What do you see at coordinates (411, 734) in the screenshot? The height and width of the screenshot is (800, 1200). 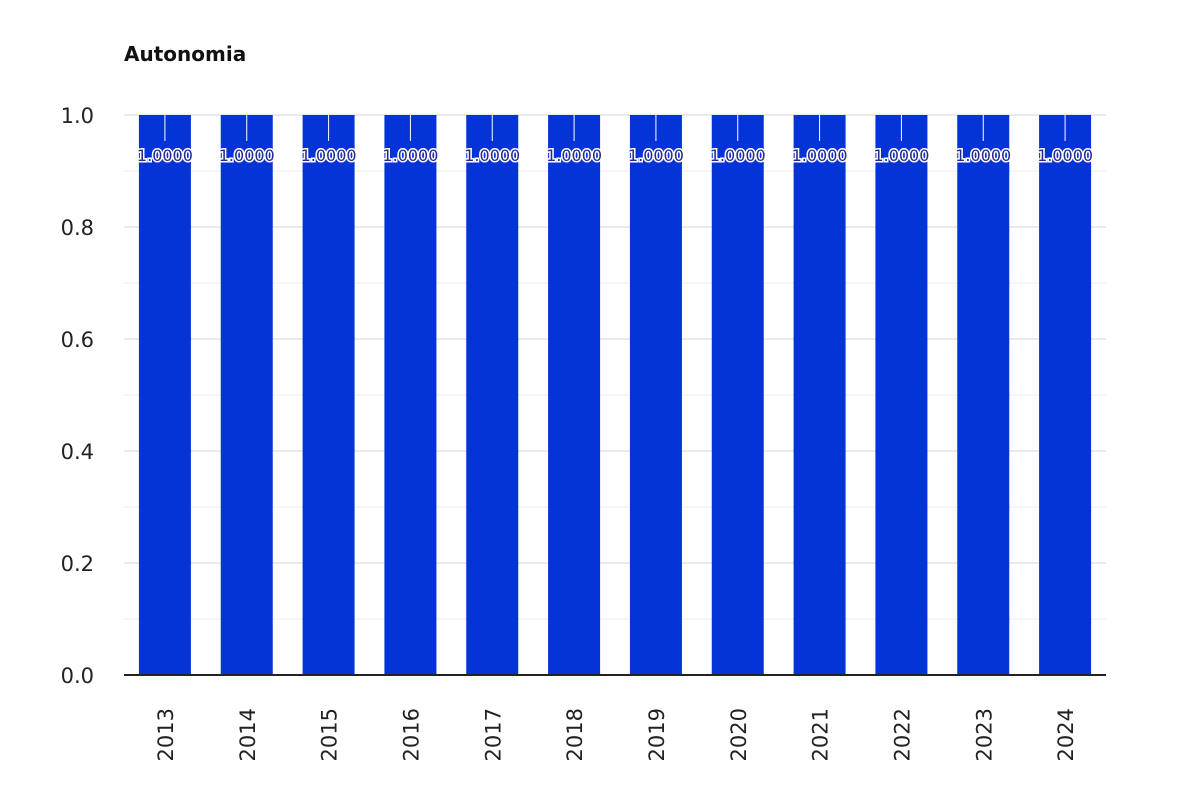 I see `x-tick-label-2016: 2016` at bounding box center [411, 734].